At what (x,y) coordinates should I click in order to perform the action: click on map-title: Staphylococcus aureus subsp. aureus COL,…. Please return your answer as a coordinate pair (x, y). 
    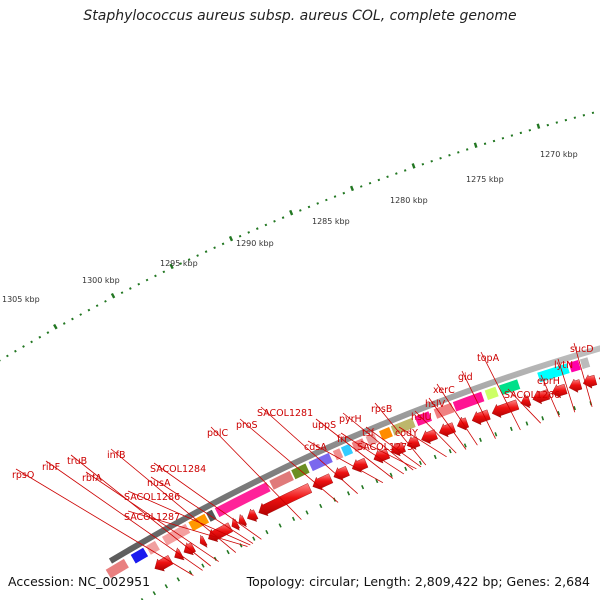
    Looking at the image, I should click on (300, 16).